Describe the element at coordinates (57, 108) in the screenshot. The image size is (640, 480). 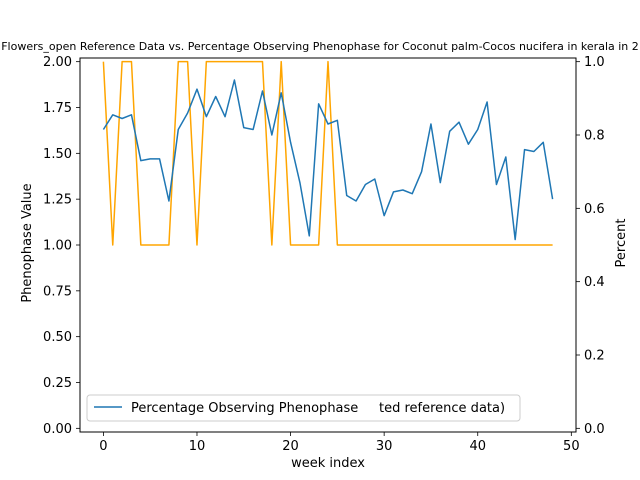
I see `y-left-tick-label: 1.75` at that location.